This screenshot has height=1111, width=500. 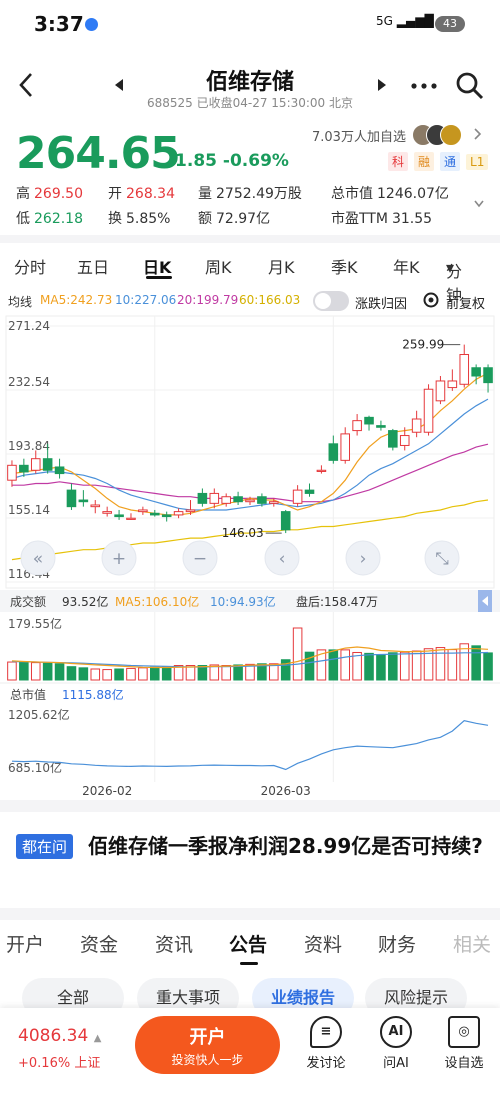 I want to click on scroll-left-icon: «, so click(x=38, y=558).